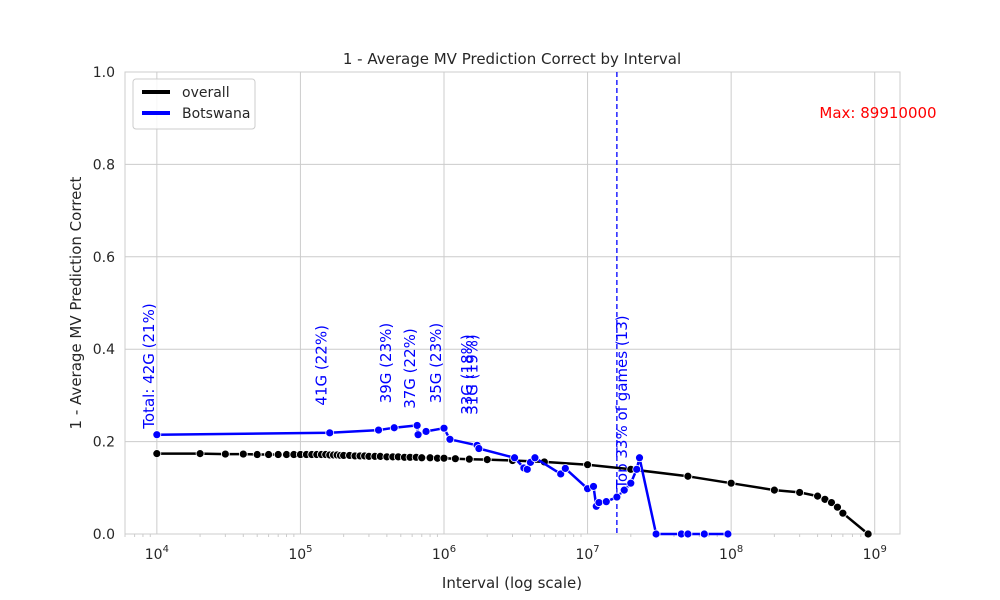 The width and height of the screenshot is (1000, 600). Describe the element at coordinates (104, 73) in the screenshot. I see `y-tick-label: 1.0` at that location.